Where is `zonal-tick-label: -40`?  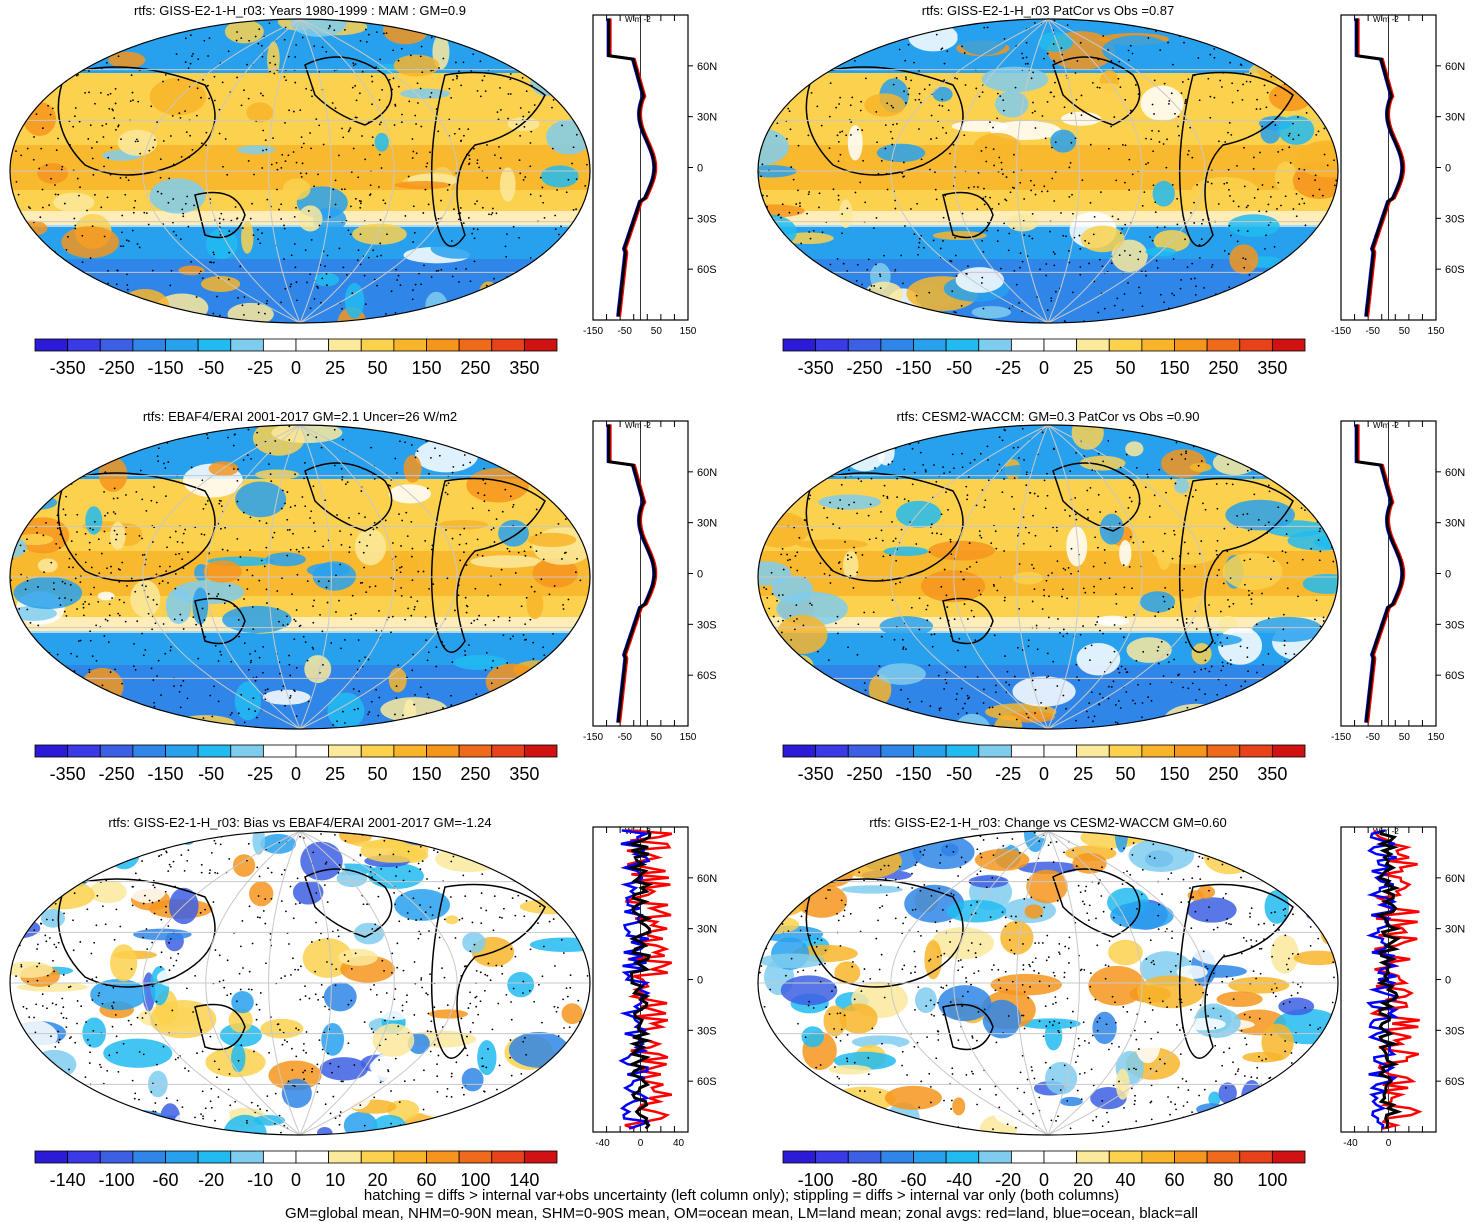 zonal-tick-label: -40 is located at coordinates (1350, 1143).